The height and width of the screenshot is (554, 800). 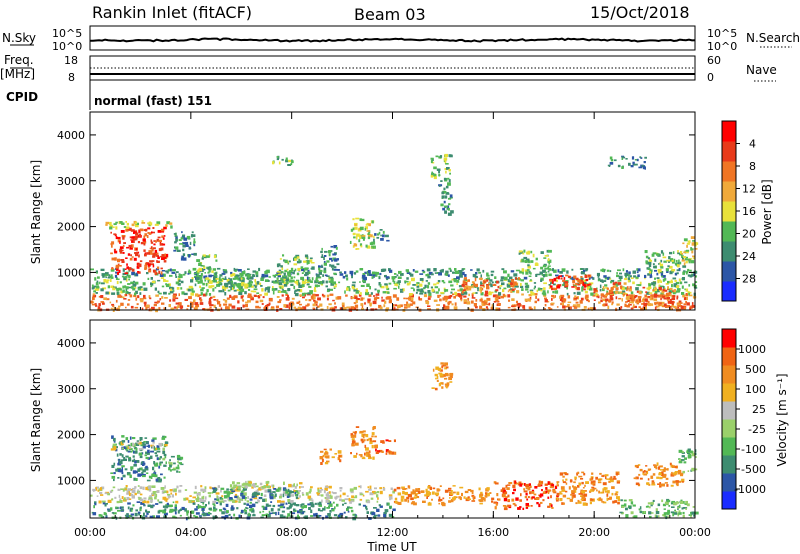 I want to click on power-colorbar-swatch, so click(x=729, y=131).